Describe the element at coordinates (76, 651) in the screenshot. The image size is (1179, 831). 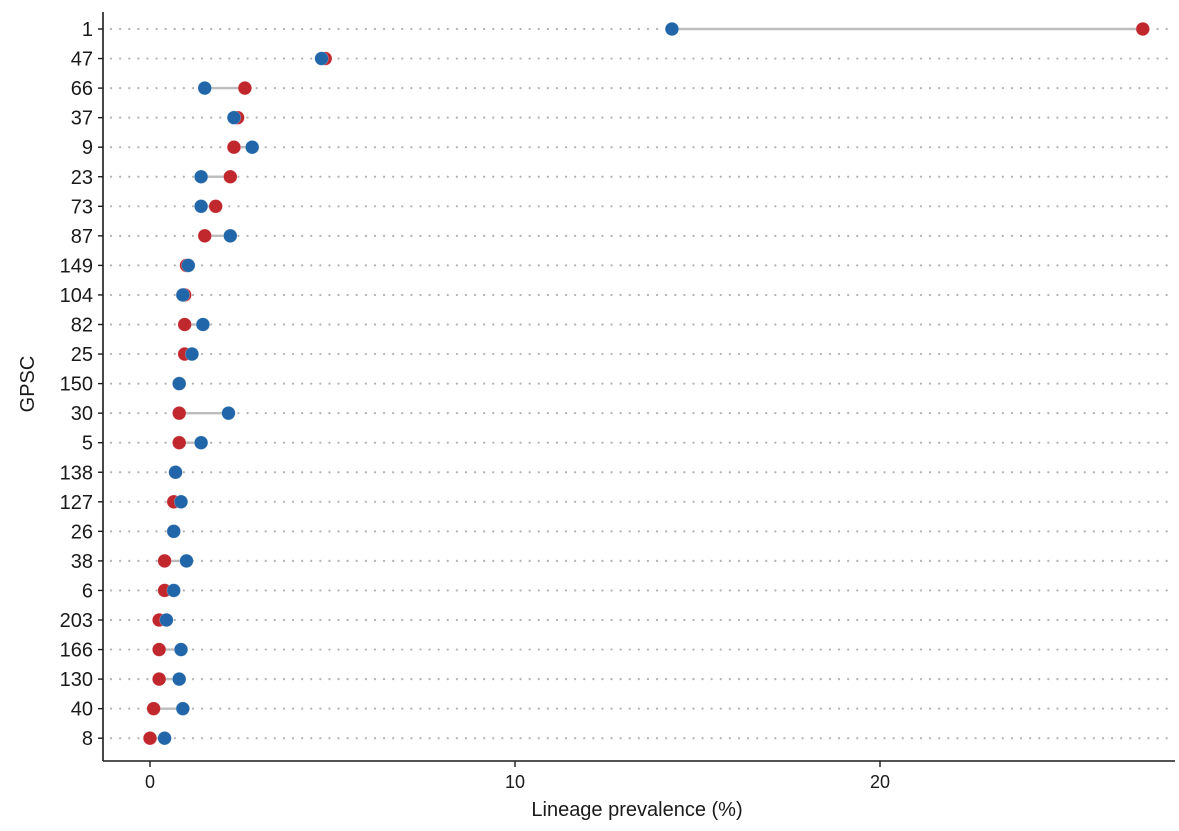
I see `y-tick-label-166: 166` at that location.